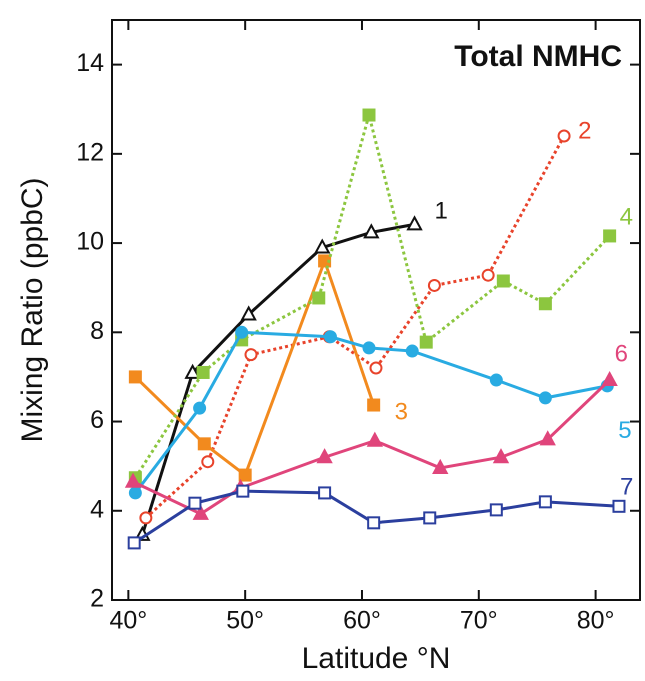 This screenshot has height=681, width=645. I want to click on y-axis-label: Mixing Ratio (ppbC), so click(32, 309).